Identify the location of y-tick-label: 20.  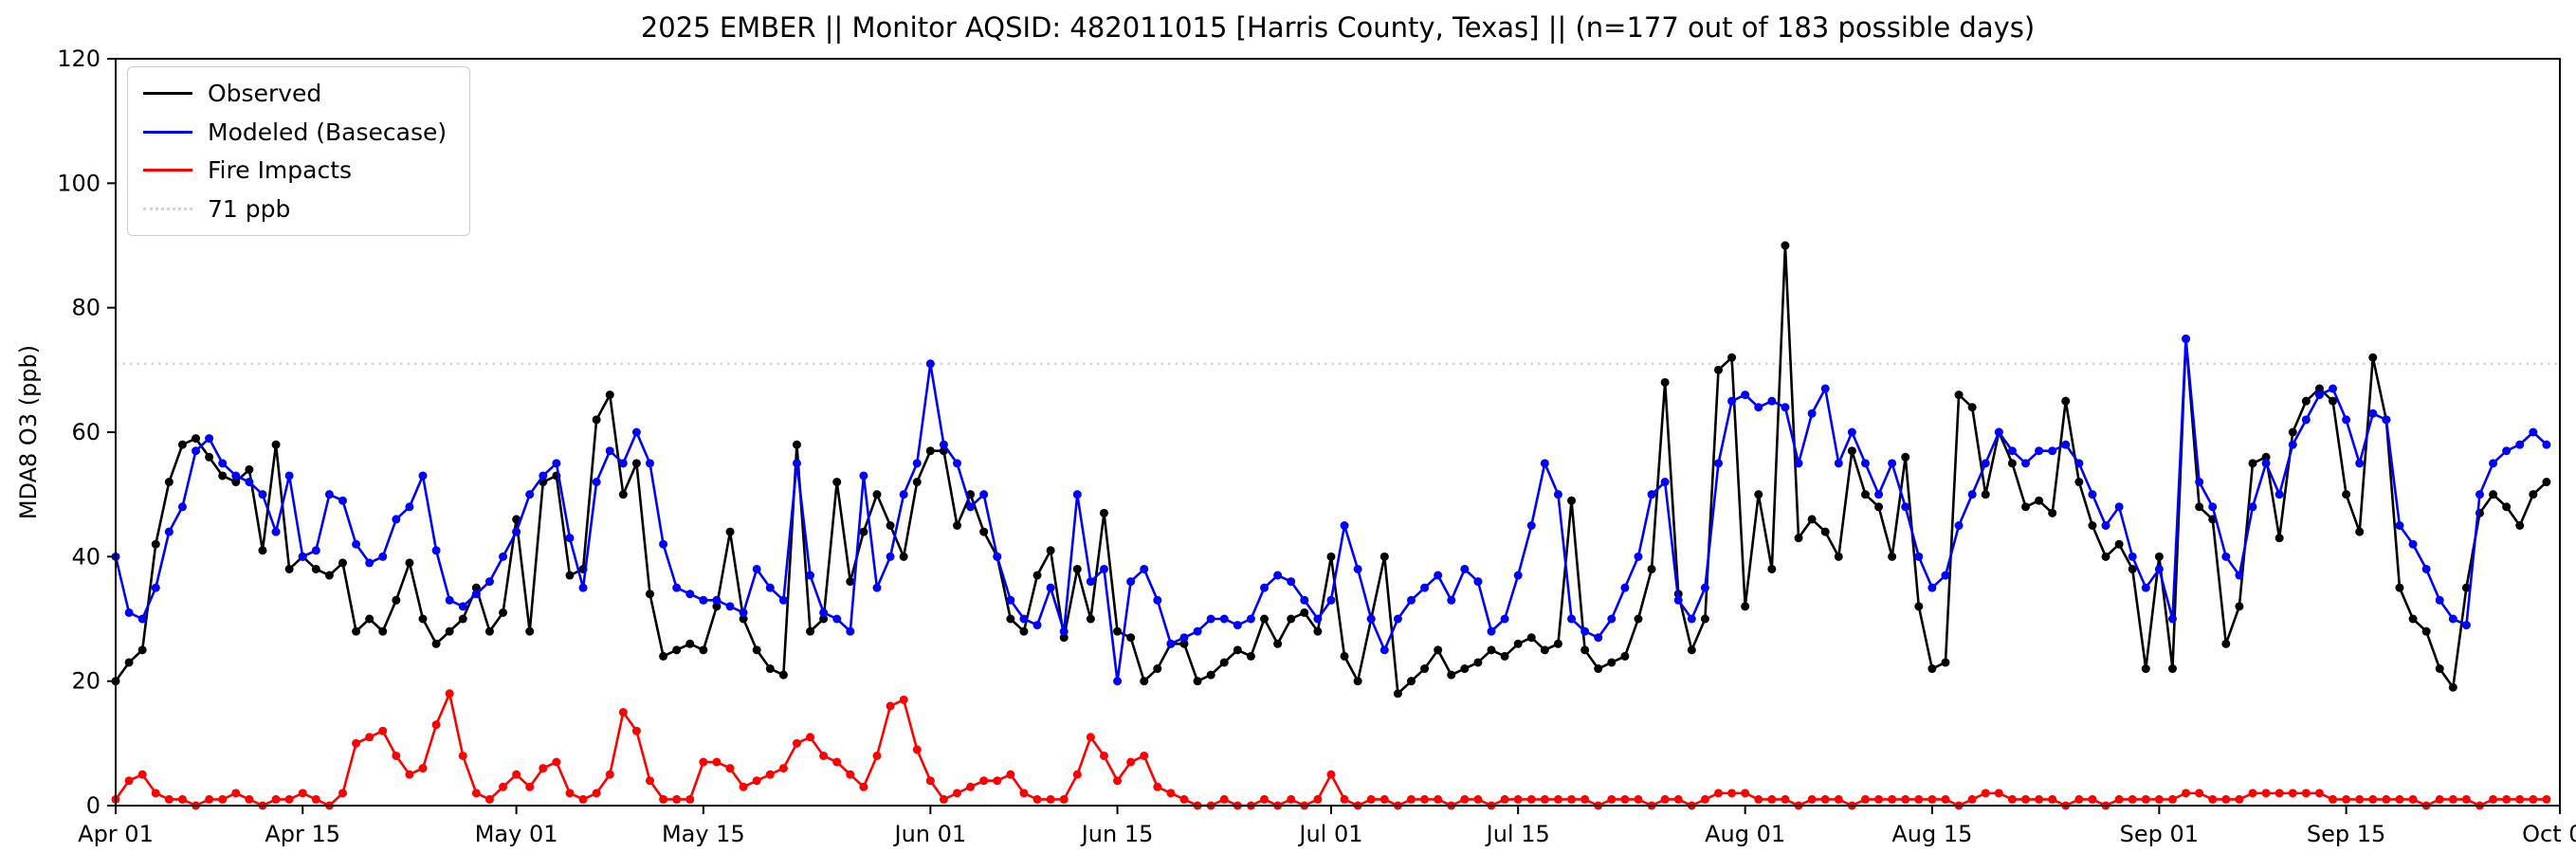
(85, 681).